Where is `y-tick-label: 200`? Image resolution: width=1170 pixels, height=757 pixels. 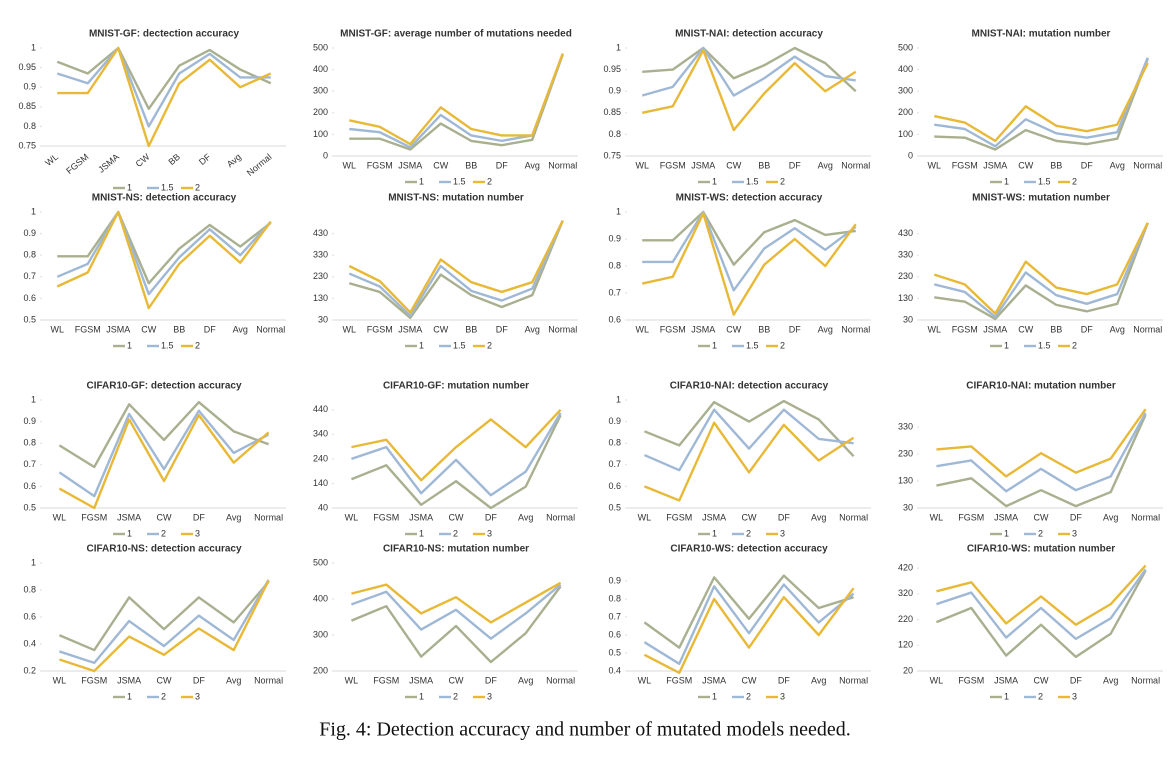
y-tick-label: 200 is located at coordinates (320, 670).